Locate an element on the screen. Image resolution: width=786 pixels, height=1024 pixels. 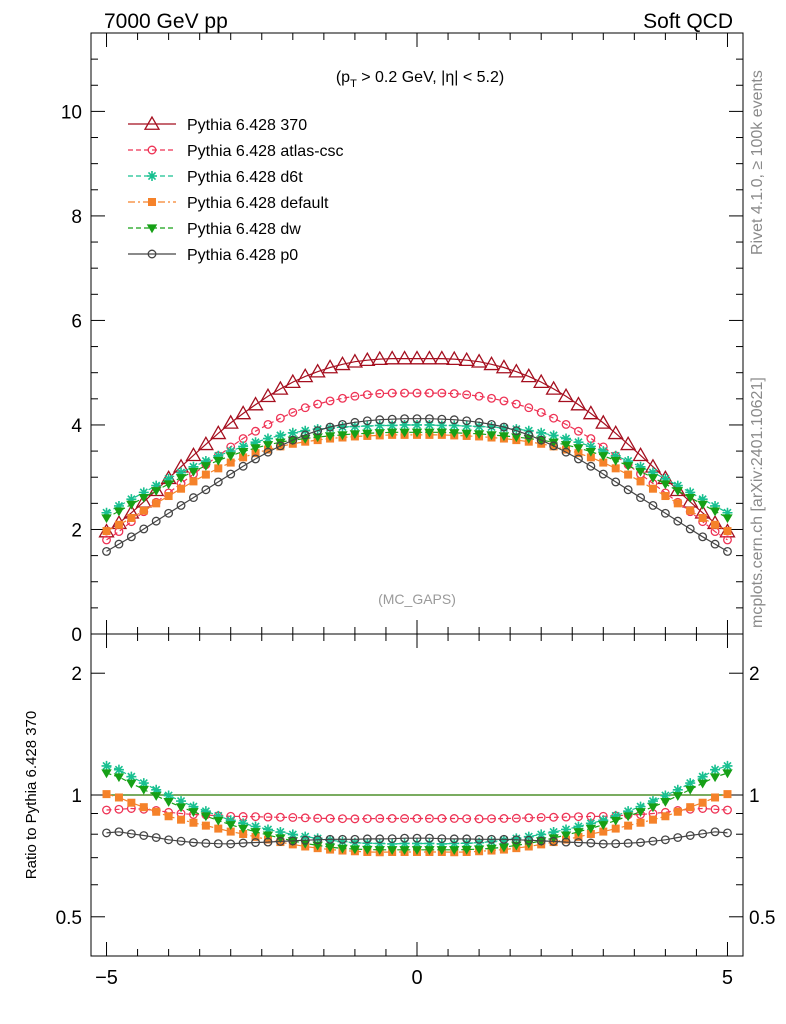
ratio-ytick-label-left: 1 is located at coordinates (76, 796).